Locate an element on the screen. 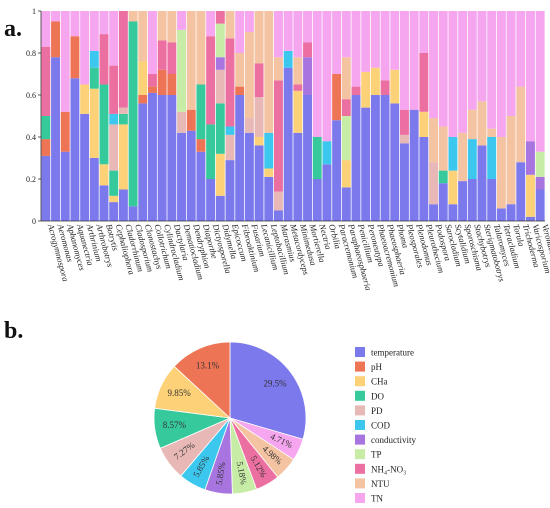 This screenshot has height=508, width=550. pie-label-DO: 8.57% is located at coordinates (175, 425).